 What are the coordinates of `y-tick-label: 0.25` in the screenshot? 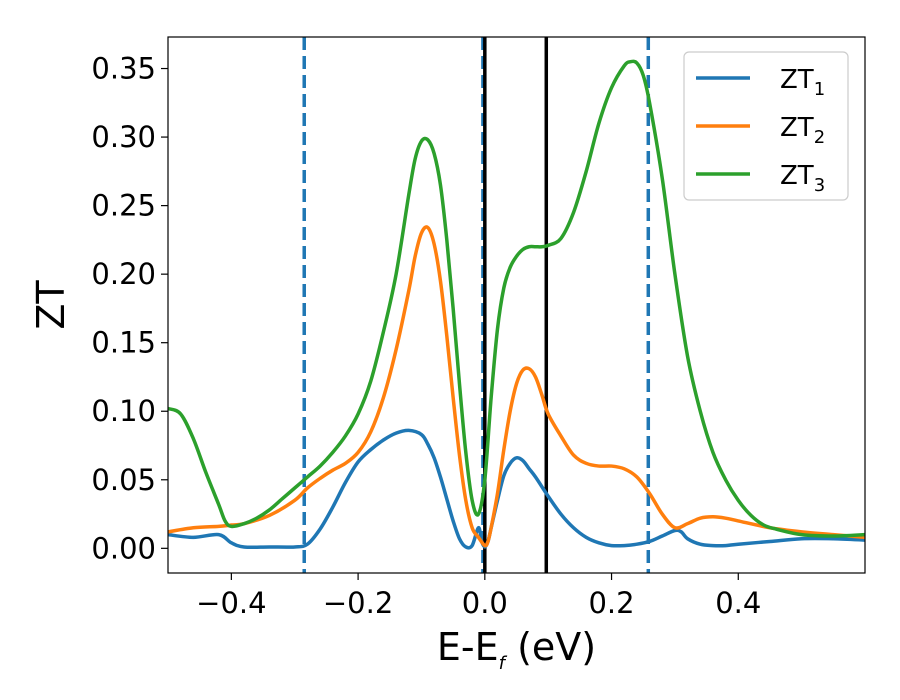 It's located at (123, 206).